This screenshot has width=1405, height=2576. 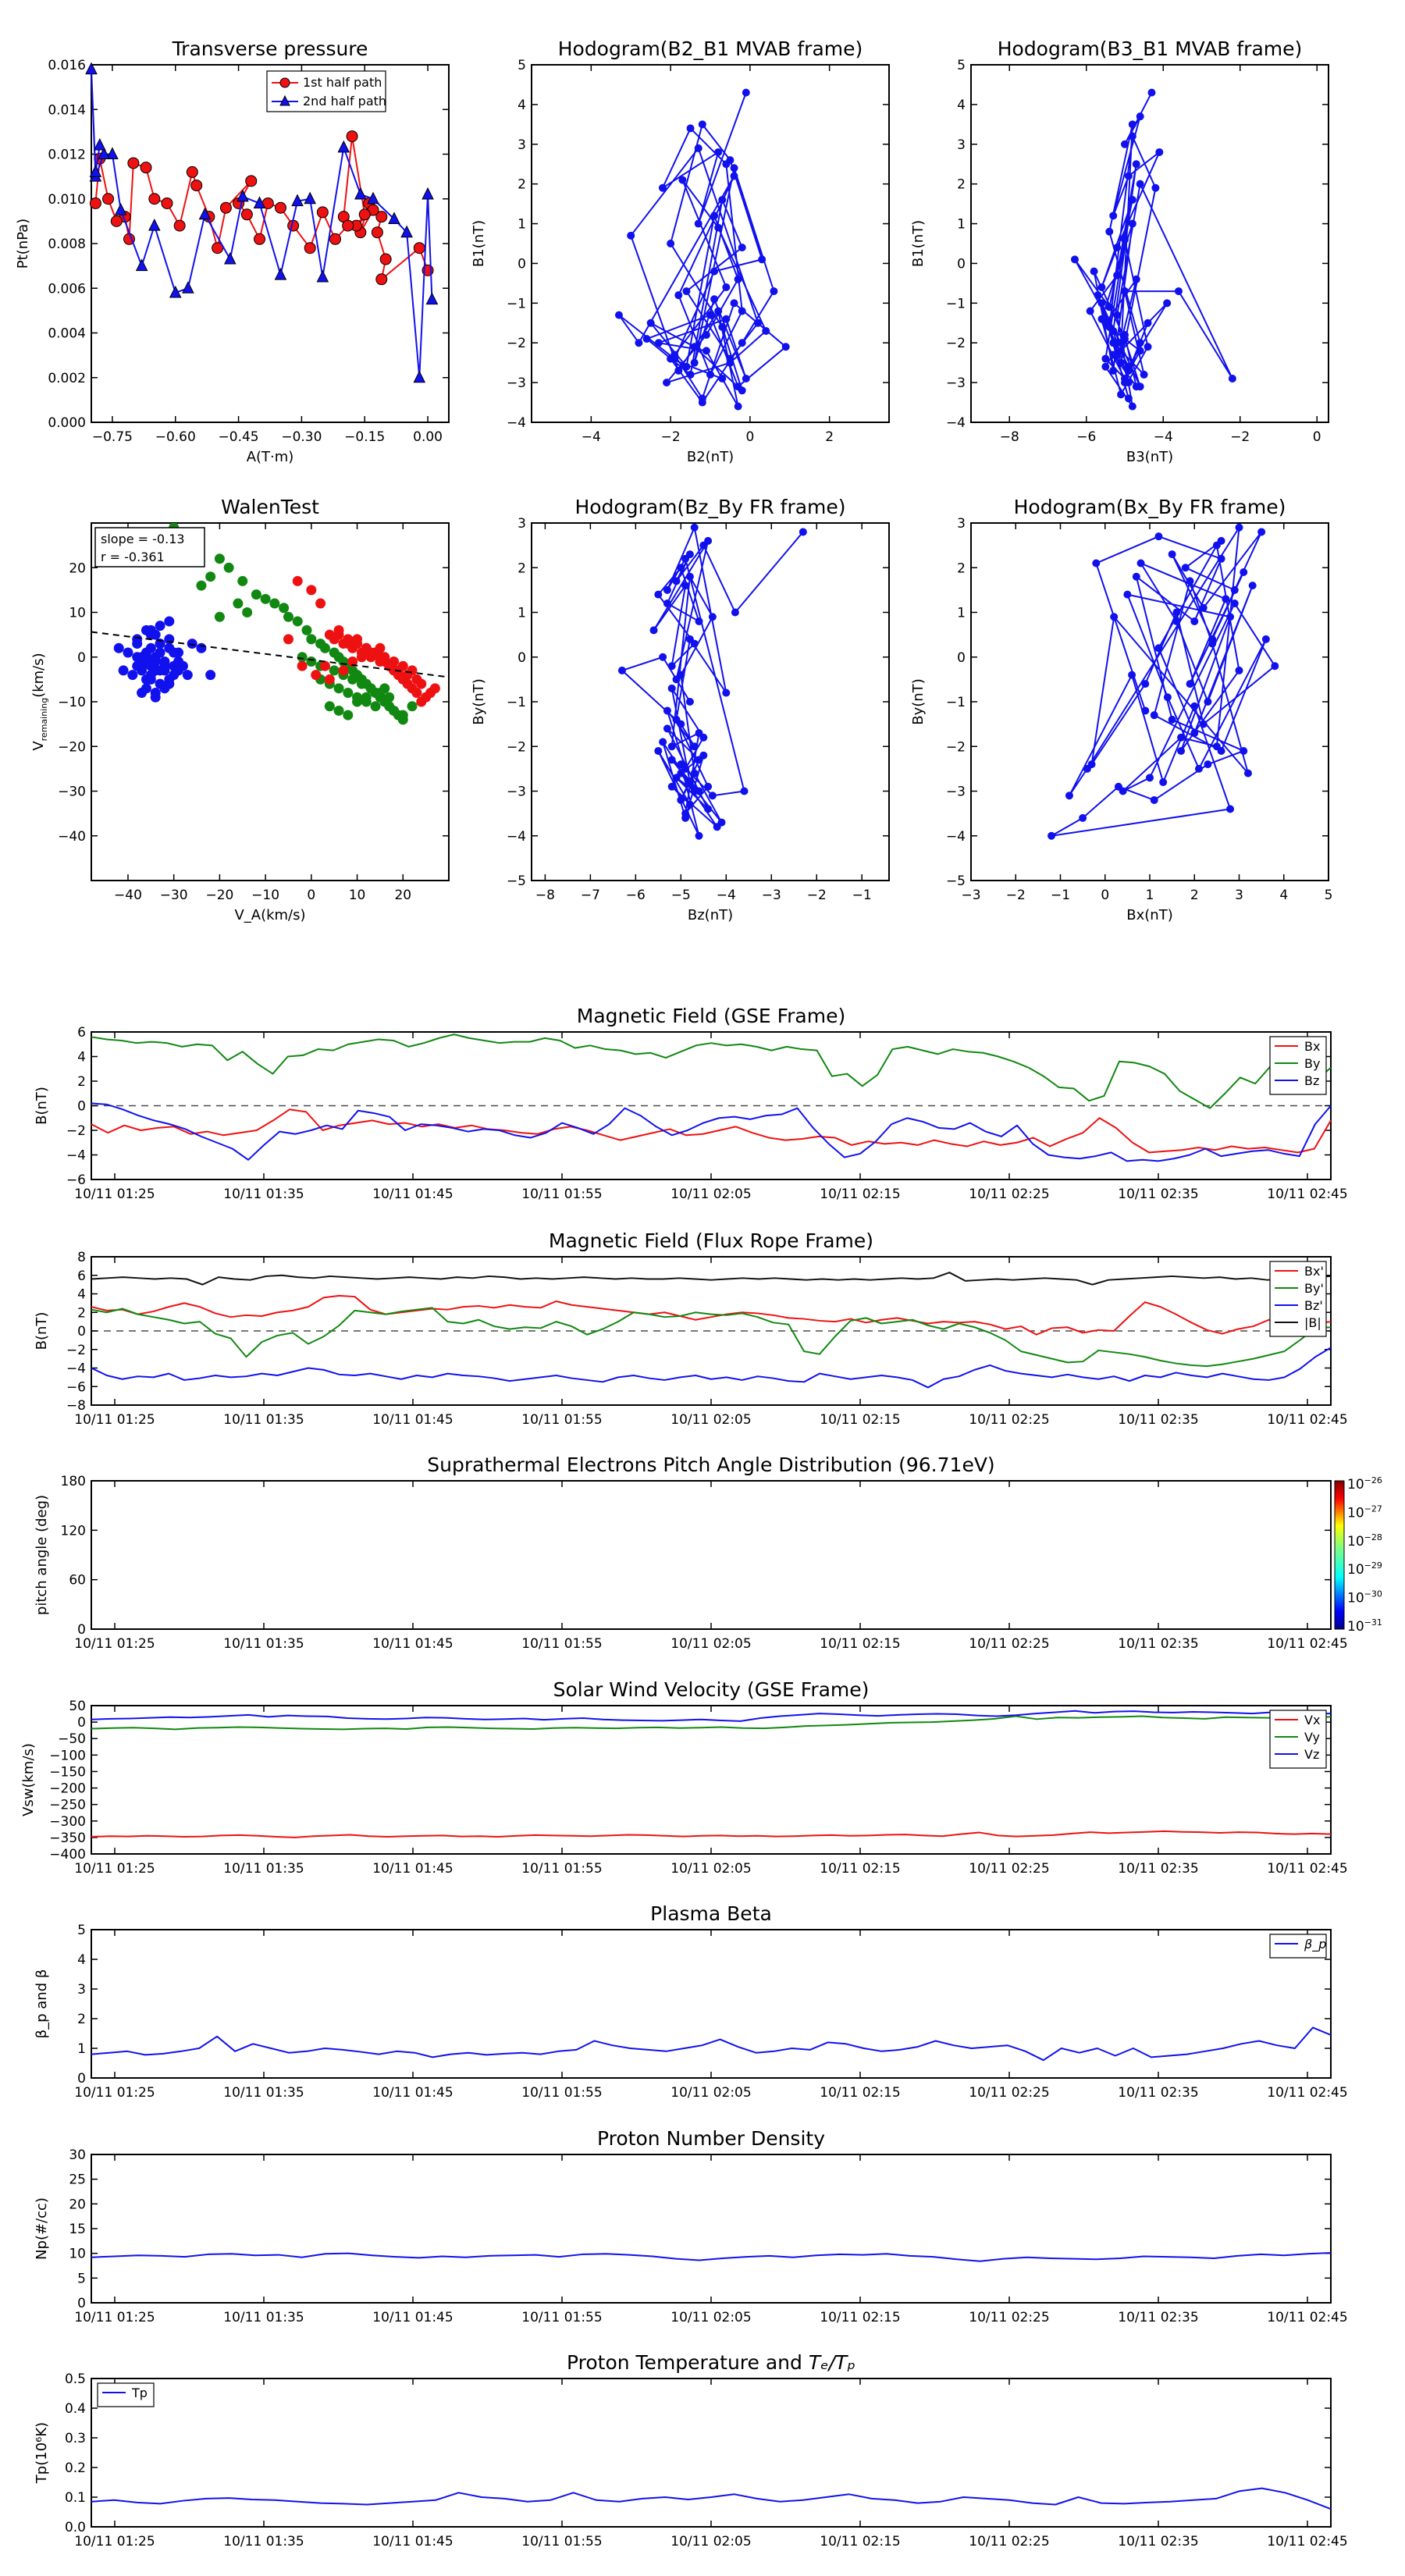 I want to click on colorbar-label: 10−28, so click(x=1364, y=1541).